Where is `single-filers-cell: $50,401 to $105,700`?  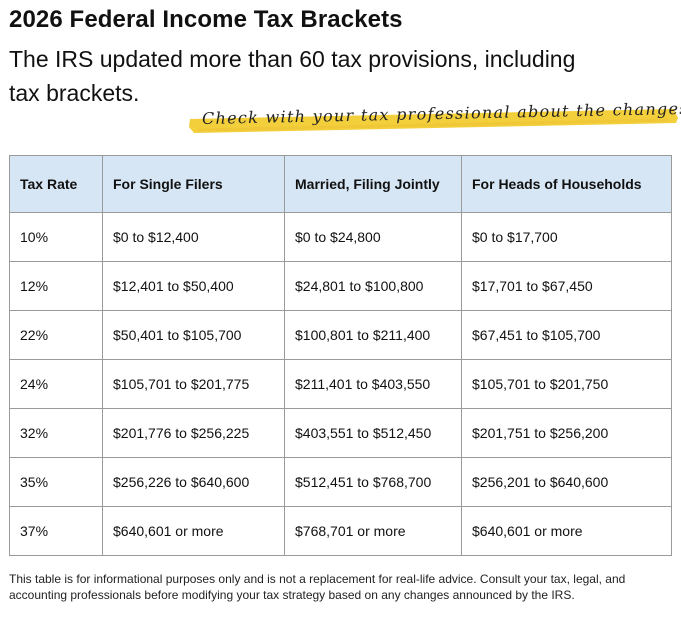 single-filers-cell: $50,401 to $105,700 is located at coordinates (193, 335).